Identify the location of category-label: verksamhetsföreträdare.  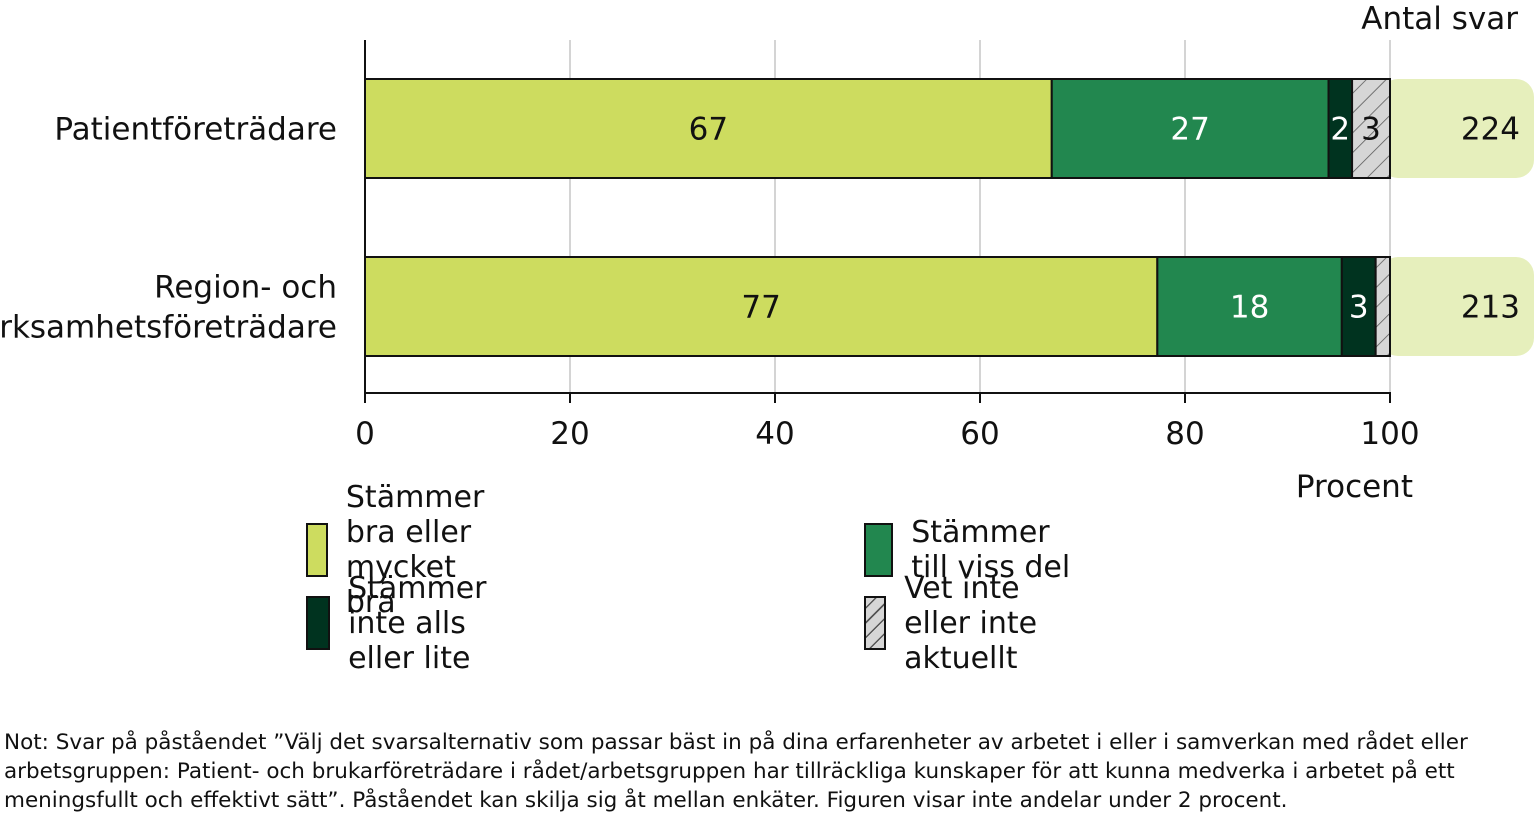
(168, 328).